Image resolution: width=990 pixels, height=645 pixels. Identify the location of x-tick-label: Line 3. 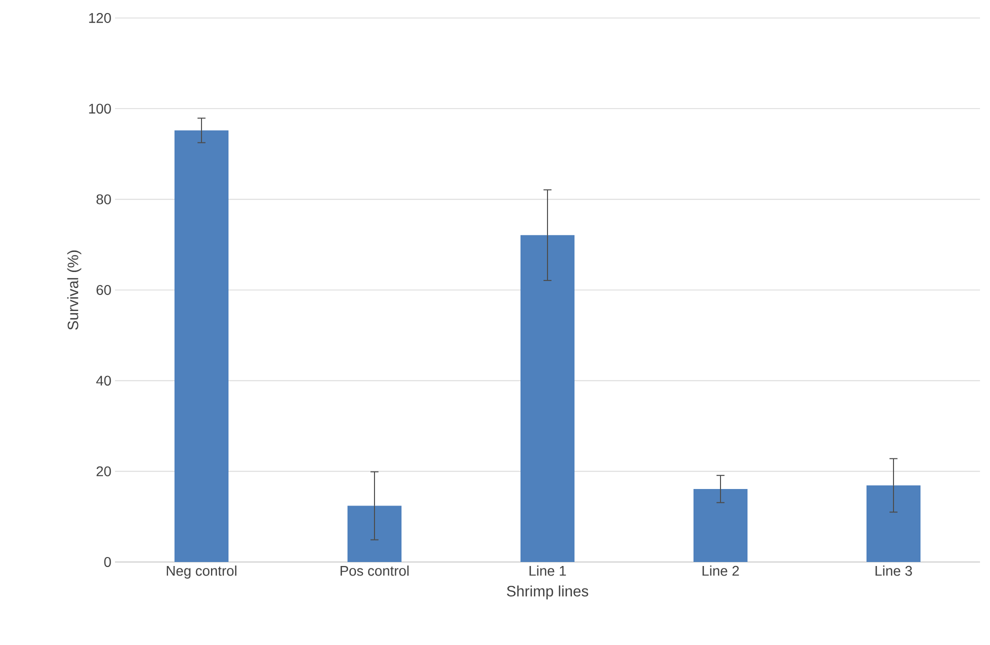
(894, 571).